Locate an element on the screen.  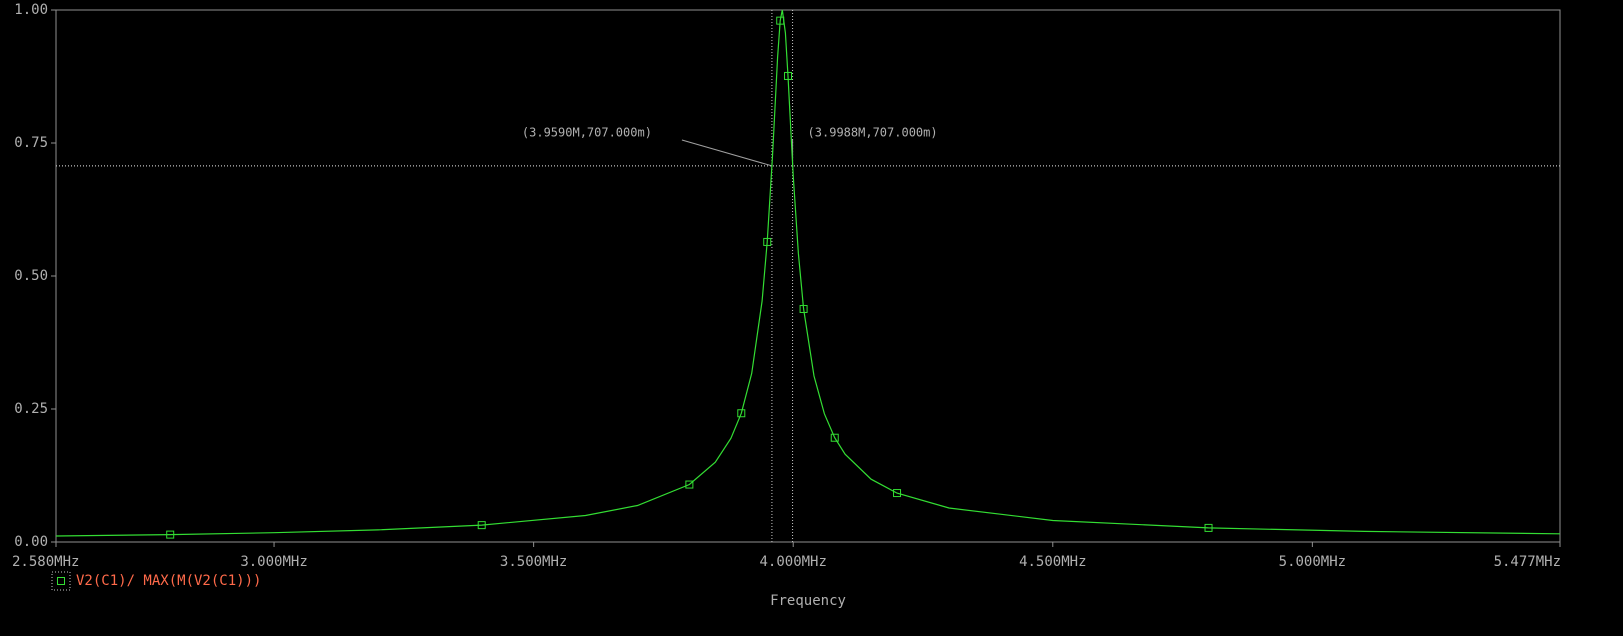
y-tick-label: 0.25 is located at coordinates (31, 409).